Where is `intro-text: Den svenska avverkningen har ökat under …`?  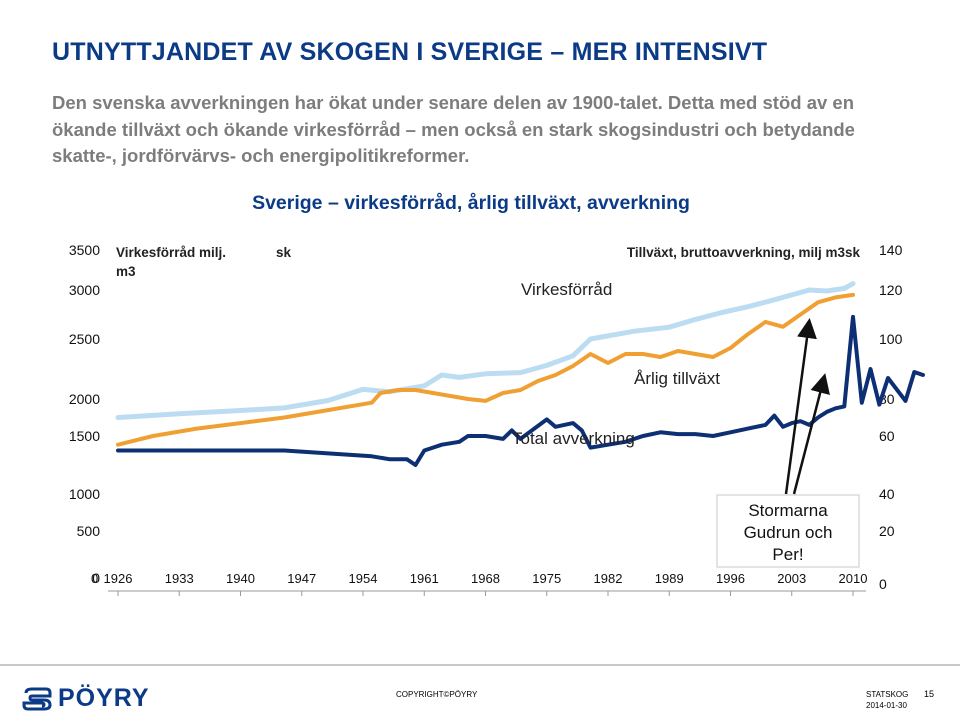
intro-text: Den svenska avverkningen har ökat under … is located at coordinates (453, 129).